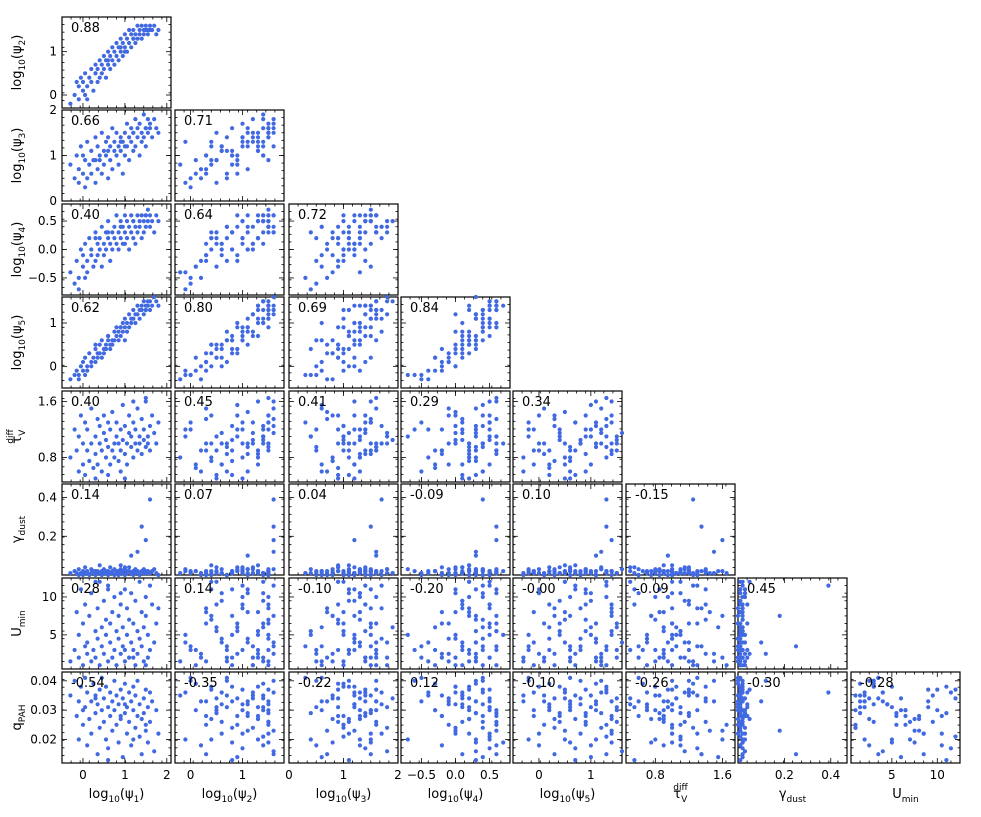 This screenshot has width=981, height=817. What do you see at coordinates (125, 775) in the screenshot?
I see `x-tick-label: 1` at bounding box center [125, 775].